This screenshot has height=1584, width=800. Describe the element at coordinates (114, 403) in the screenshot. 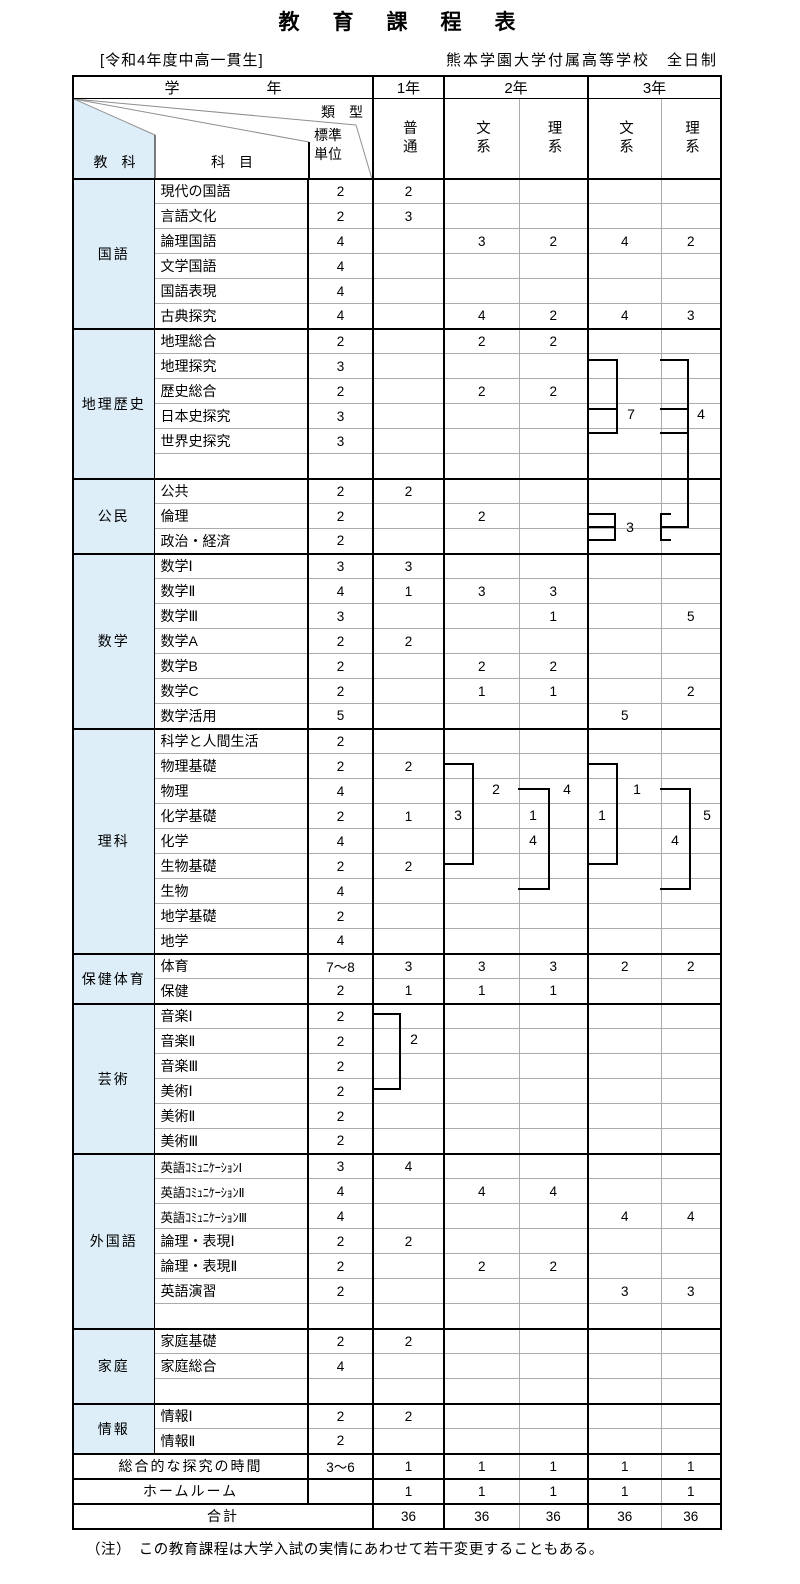

I see `subject-area-cell: 地理歴史` at that location.